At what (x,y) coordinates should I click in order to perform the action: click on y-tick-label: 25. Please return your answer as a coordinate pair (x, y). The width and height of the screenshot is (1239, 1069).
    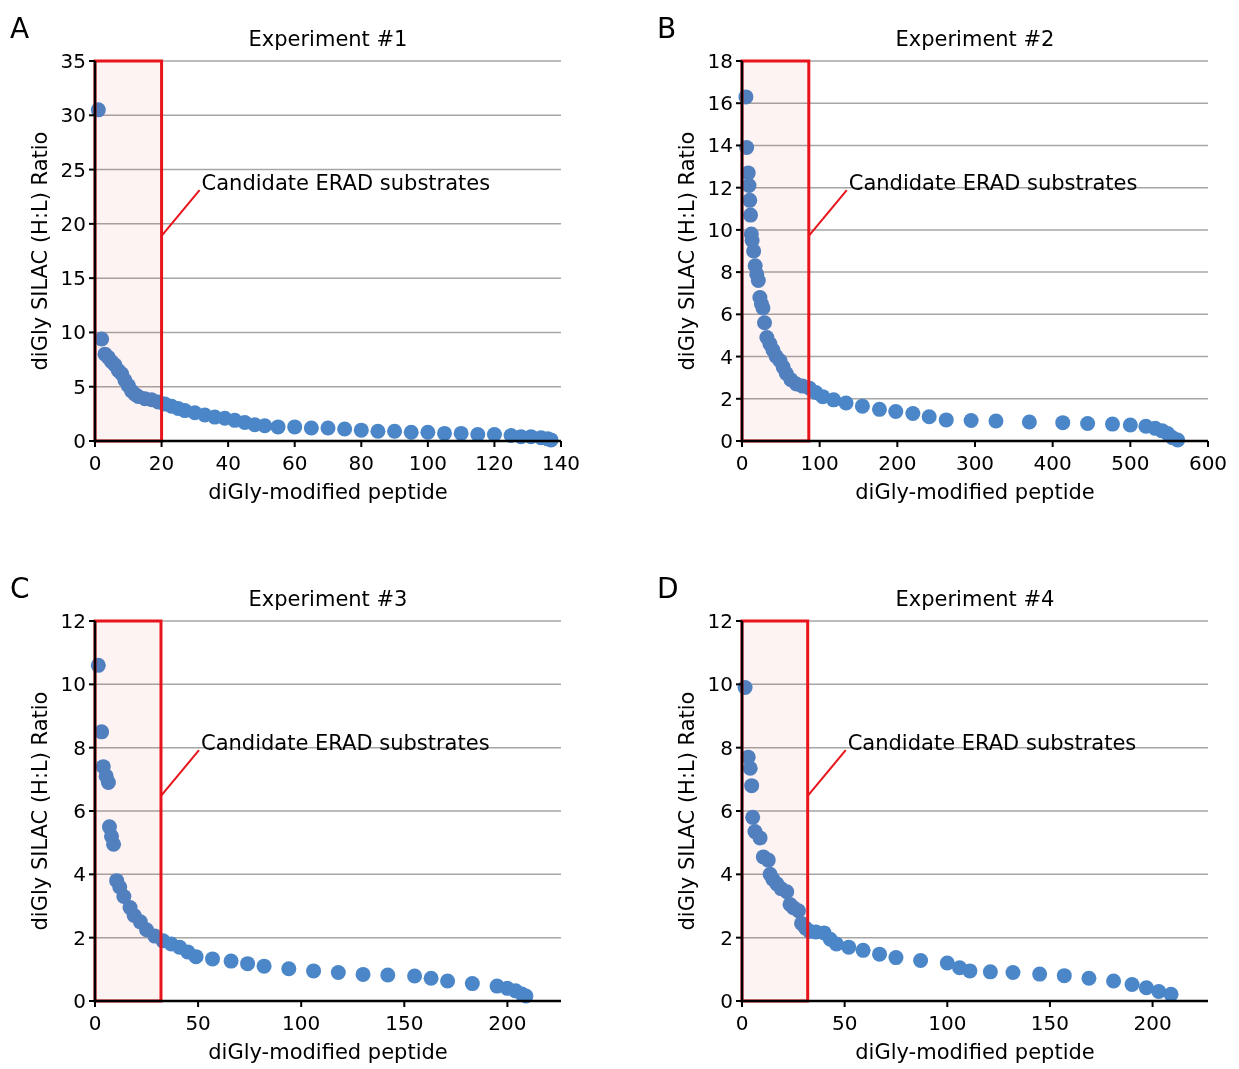
    Looking at the image, I should click on (73, 169).